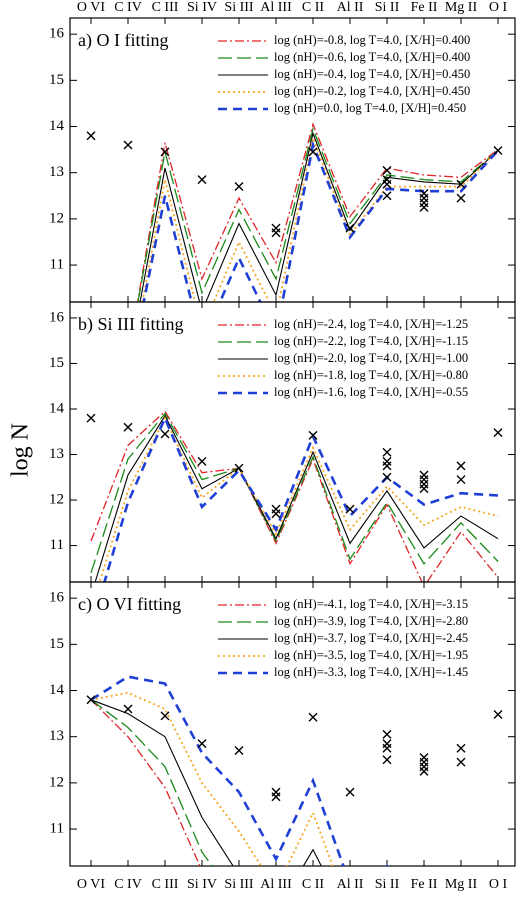 The width and height of the screenshot is (520, 903). What do you see at coordinates (128, 7) in the screenshot?
I see `x-top-label: C IV` at bounding box center [128, 7].